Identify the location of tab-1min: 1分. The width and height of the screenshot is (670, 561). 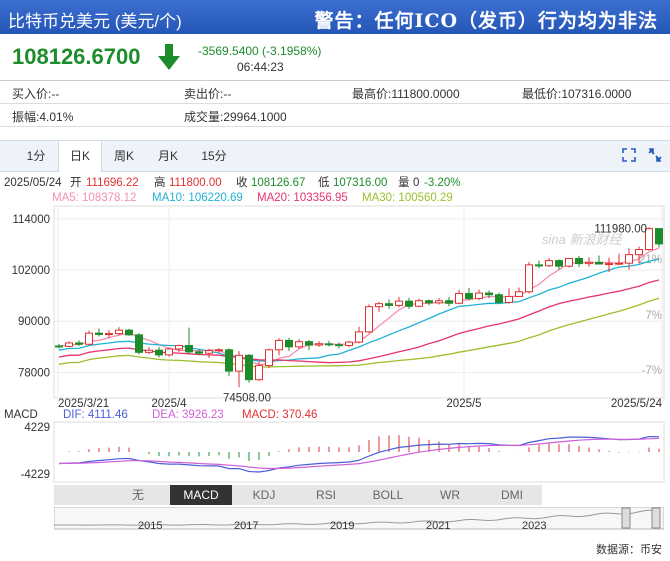
(36, 156).